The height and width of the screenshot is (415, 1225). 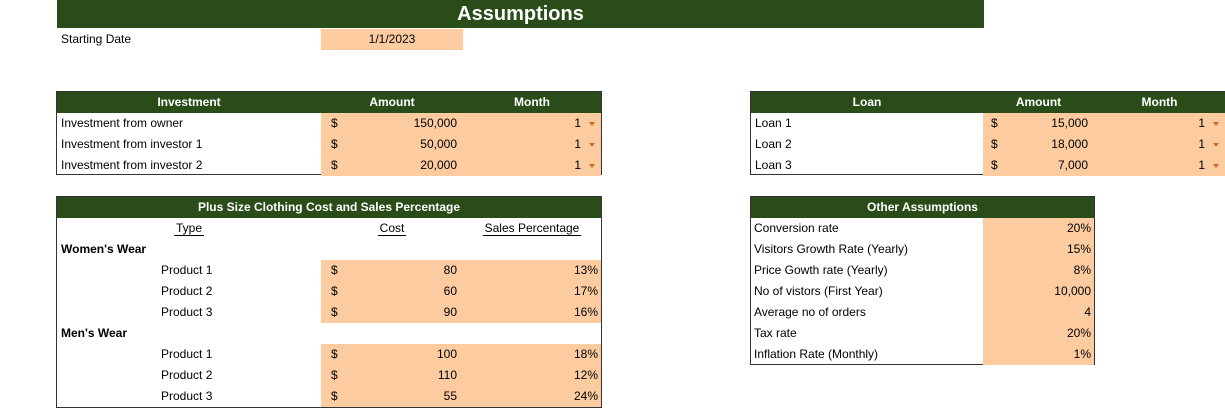 I want to click on assumption-label: Inflation Rate (Monthly), so click(x=816, y=354).